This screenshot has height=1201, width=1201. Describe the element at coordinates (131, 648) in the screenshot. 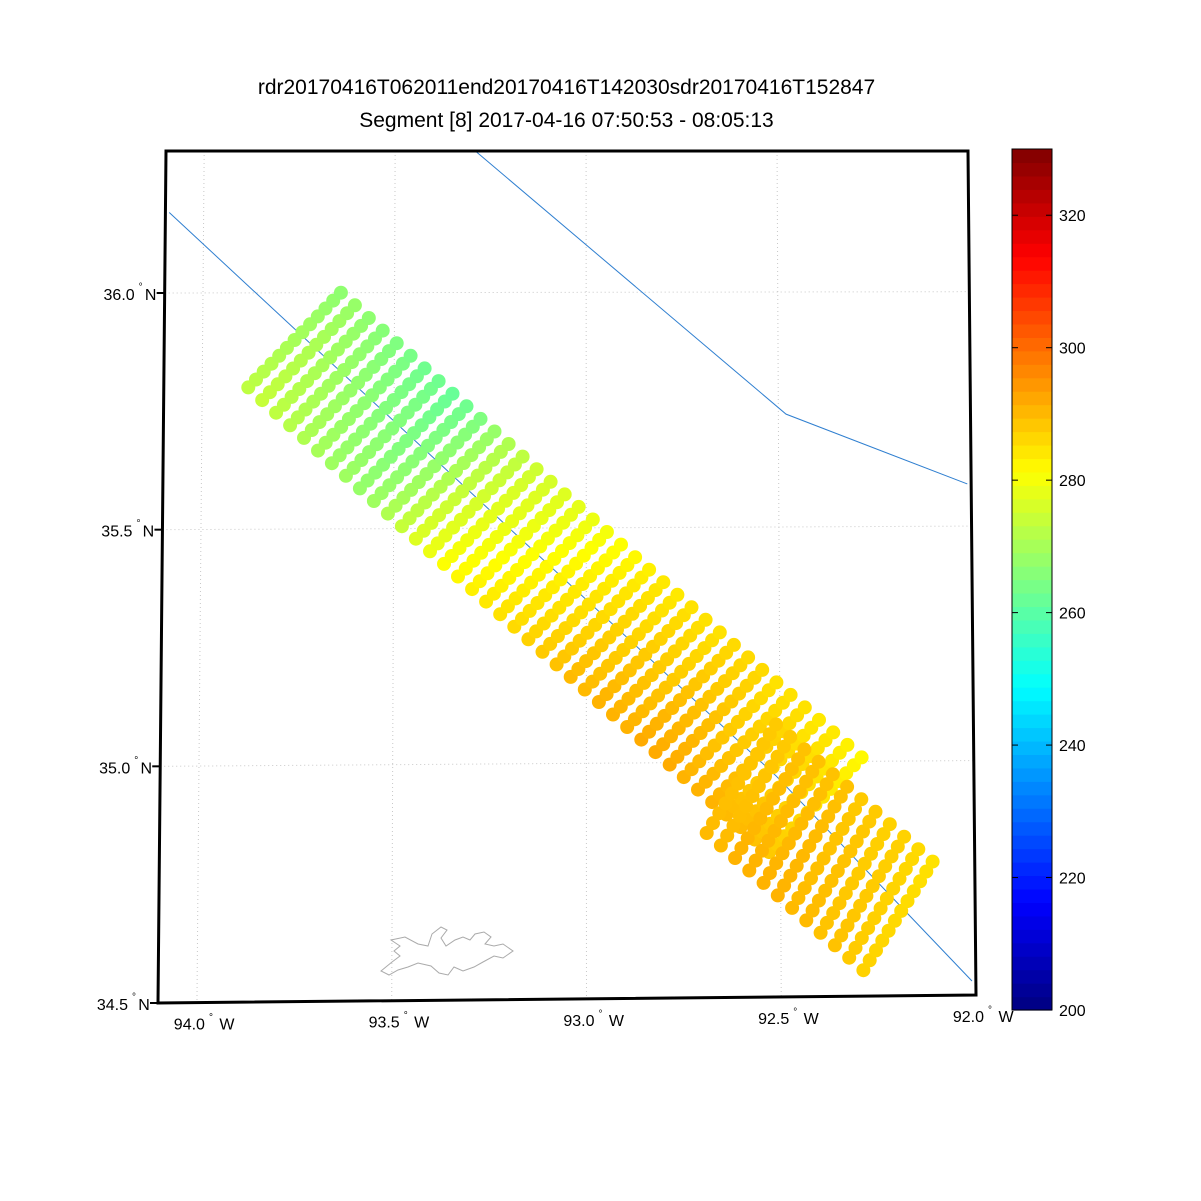

I see `latitude-tick-labels: 36.0 ° N35.5 ° N35.0 ° N34.5 ° N` at that location.